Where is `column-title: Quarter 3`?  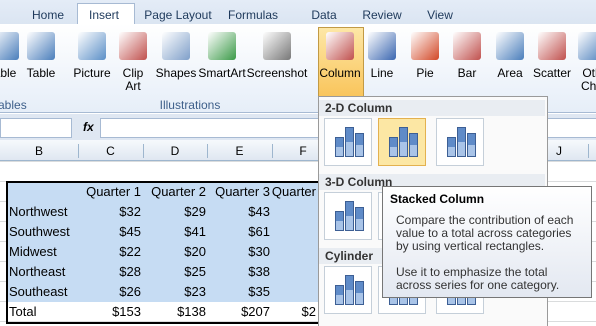
column-title: Quarter 3 is located at coordinates (242, 191).